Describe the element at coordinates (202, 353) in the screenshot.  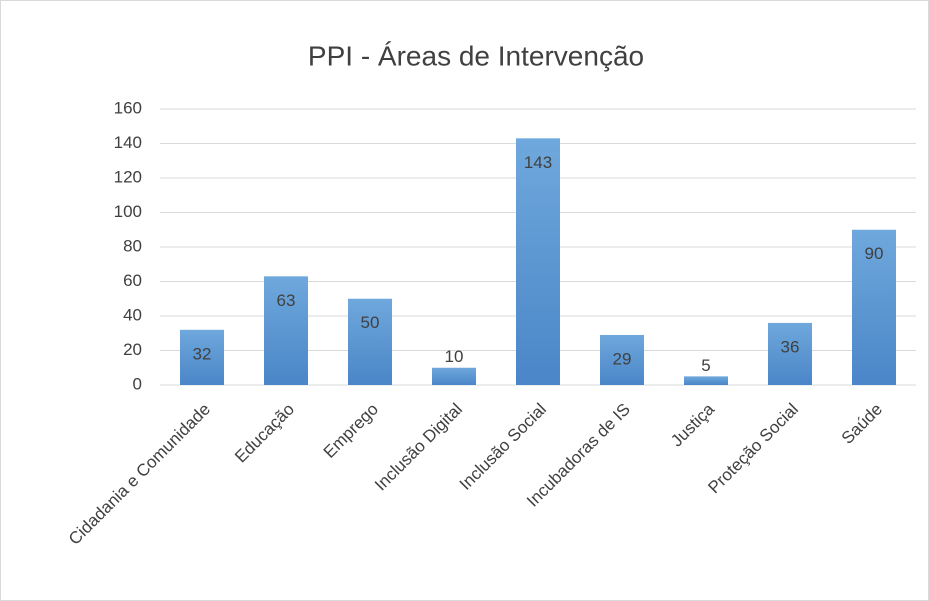
I see `data-label: 32` at that location.